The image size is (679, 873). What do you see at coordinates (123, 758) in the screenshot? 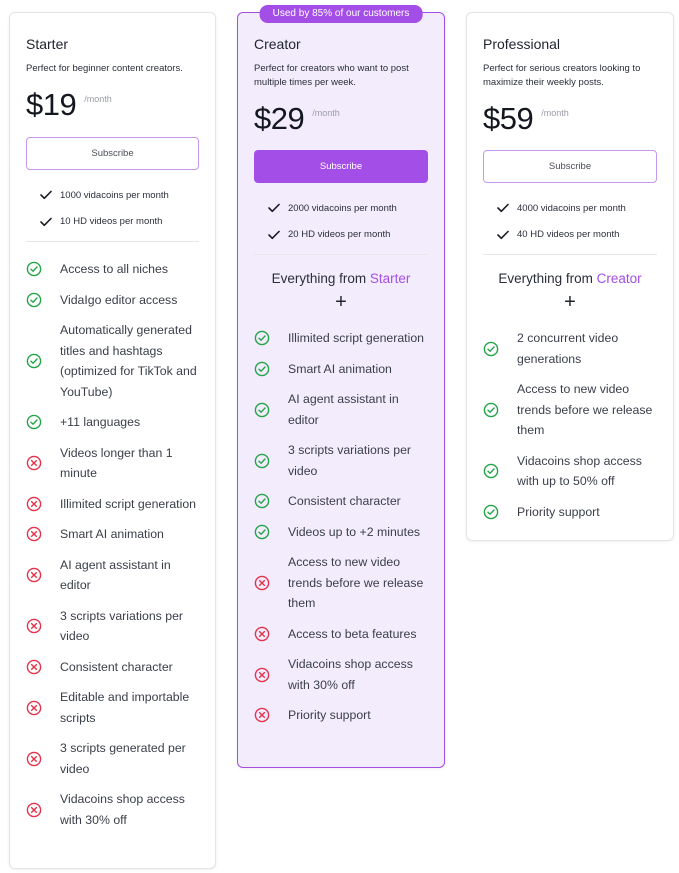
I see `feature-label: 3 scripts generated per video` at bounding box center [123, 758].